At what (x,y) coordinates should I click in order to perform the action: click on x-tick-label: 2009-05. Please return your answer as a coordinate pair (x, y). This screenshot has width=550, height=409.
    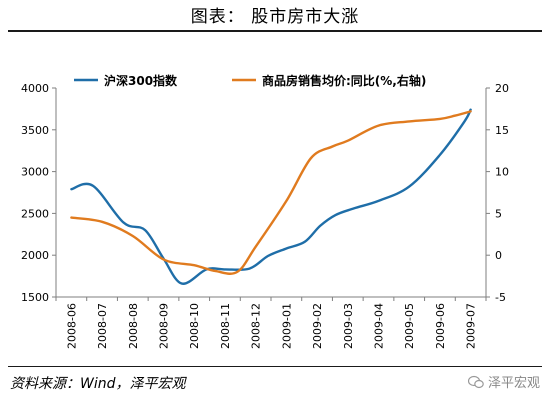
    Looking at the image, I should click on (409, 326).